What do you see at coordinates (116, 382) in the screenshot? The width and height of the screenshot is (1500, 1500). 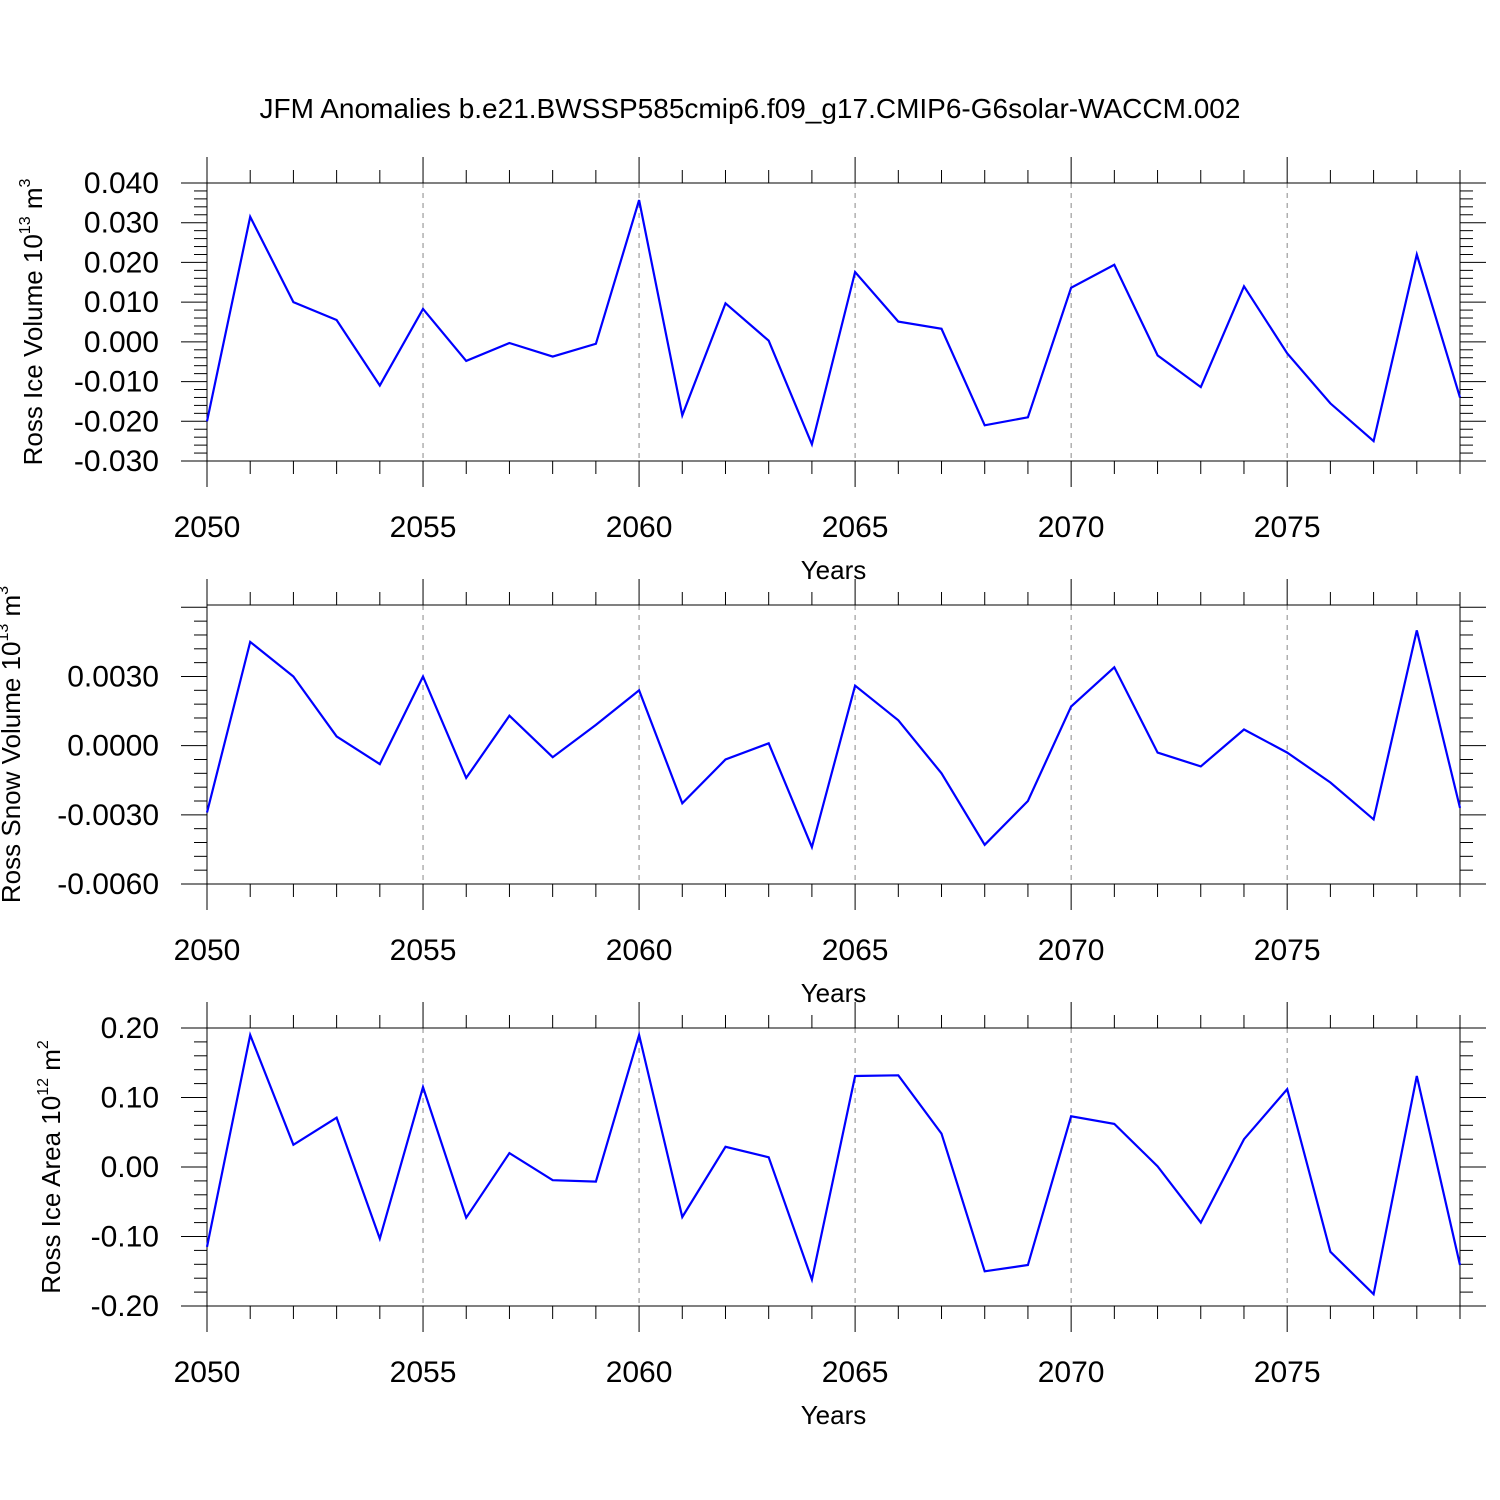 I see `y-tick-label: -0.010` at bounding box center [116, 382].